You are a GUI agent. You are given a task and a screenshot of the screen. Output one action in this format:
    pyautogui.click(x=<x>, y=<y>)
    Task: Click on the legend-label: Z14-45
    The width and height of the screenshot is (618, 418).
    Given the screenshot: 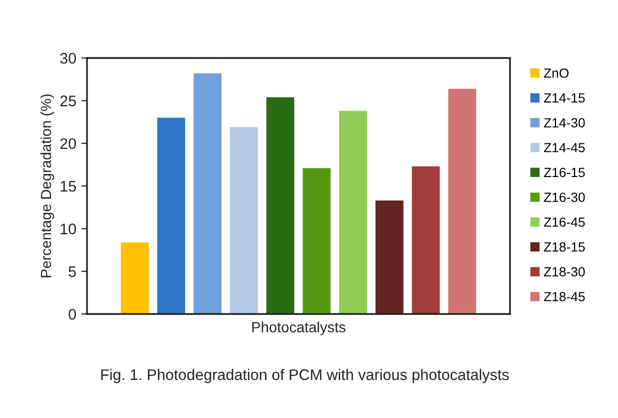 What is the action you would take?
    pyautogui.click(x=564, y=147)
    